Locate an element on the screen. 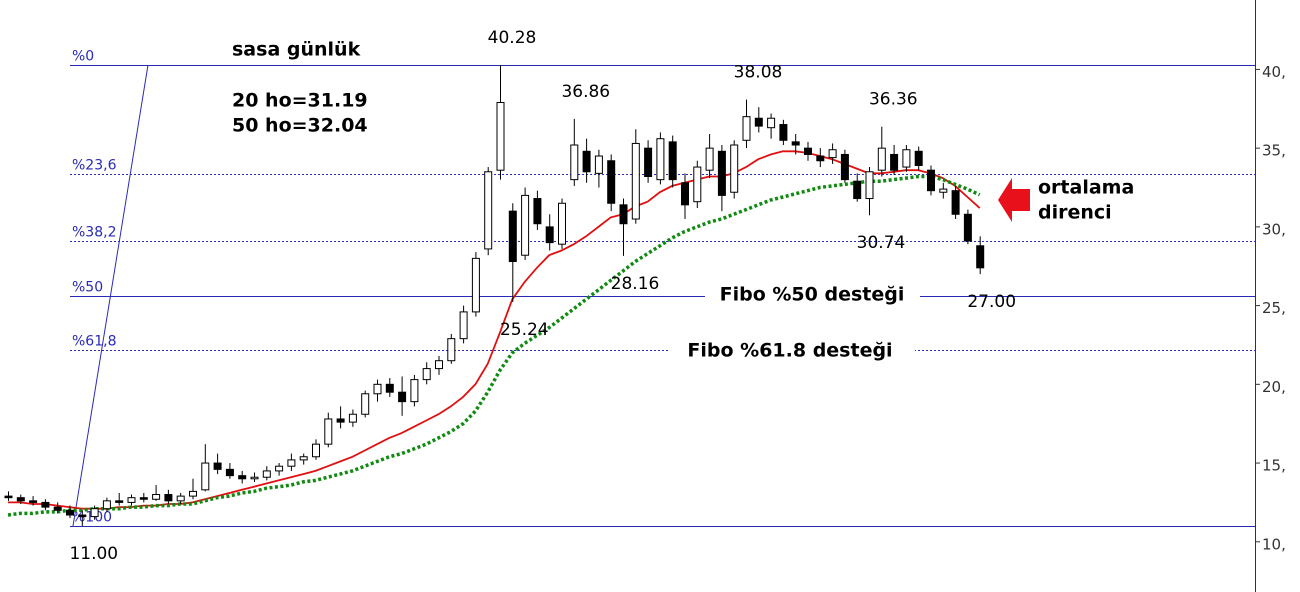 This screenshot has width=1300, height=592. fib-level-label: %50 is located at coordinates (87, 288).